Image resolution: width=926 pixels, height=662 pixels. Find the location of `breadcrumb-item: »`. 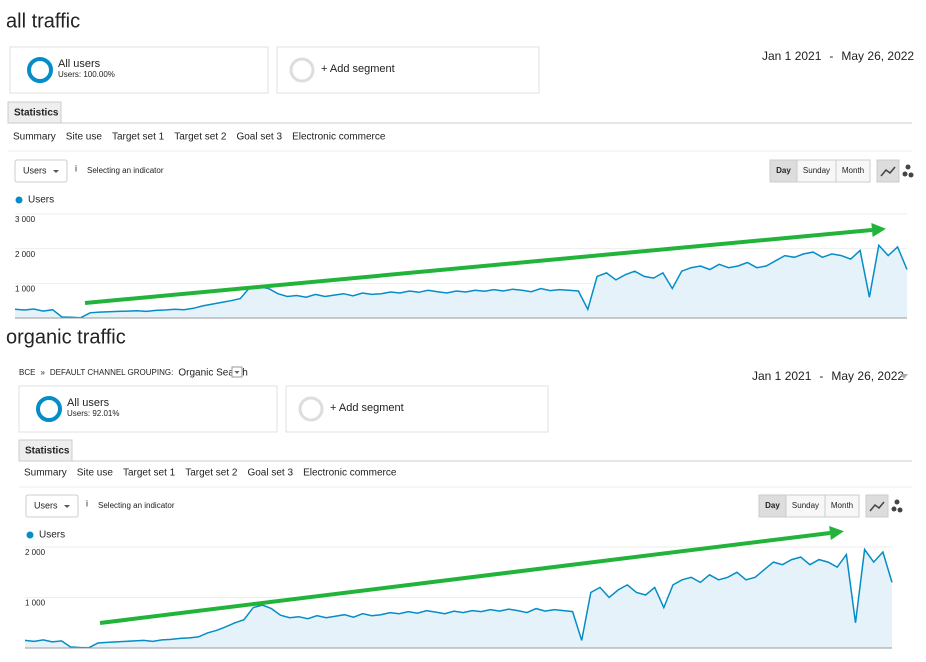

breadcrumb-item: » is located at coordinates (42, 372).